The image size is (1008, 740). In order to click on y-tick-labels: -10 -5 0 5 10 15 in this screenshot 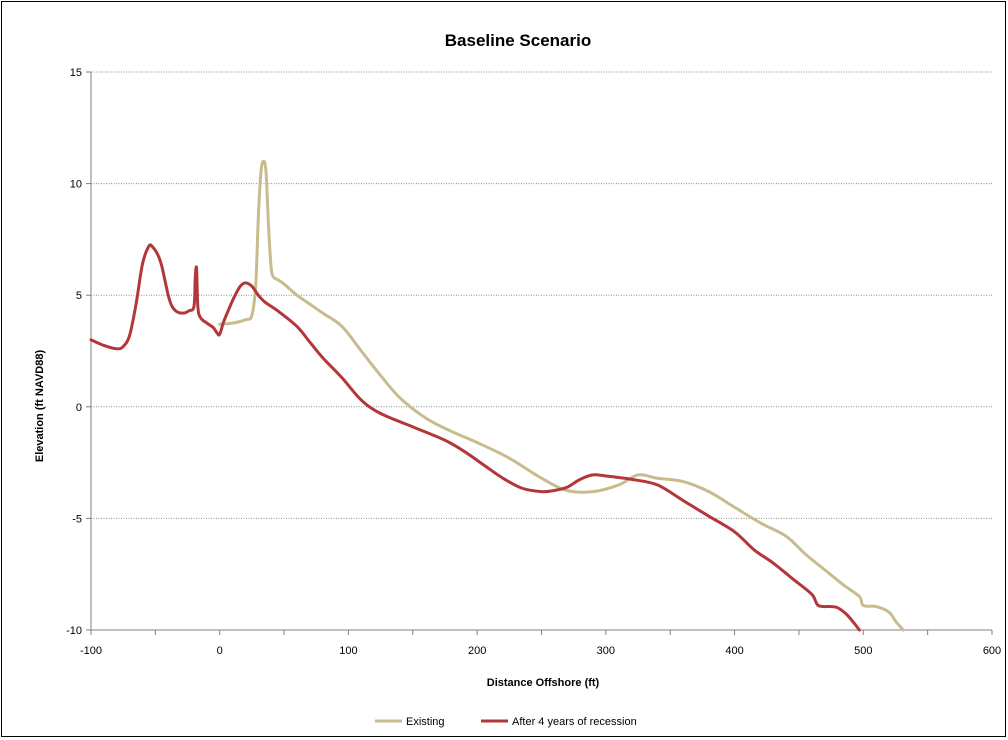, I will do `click(74, 352)`.